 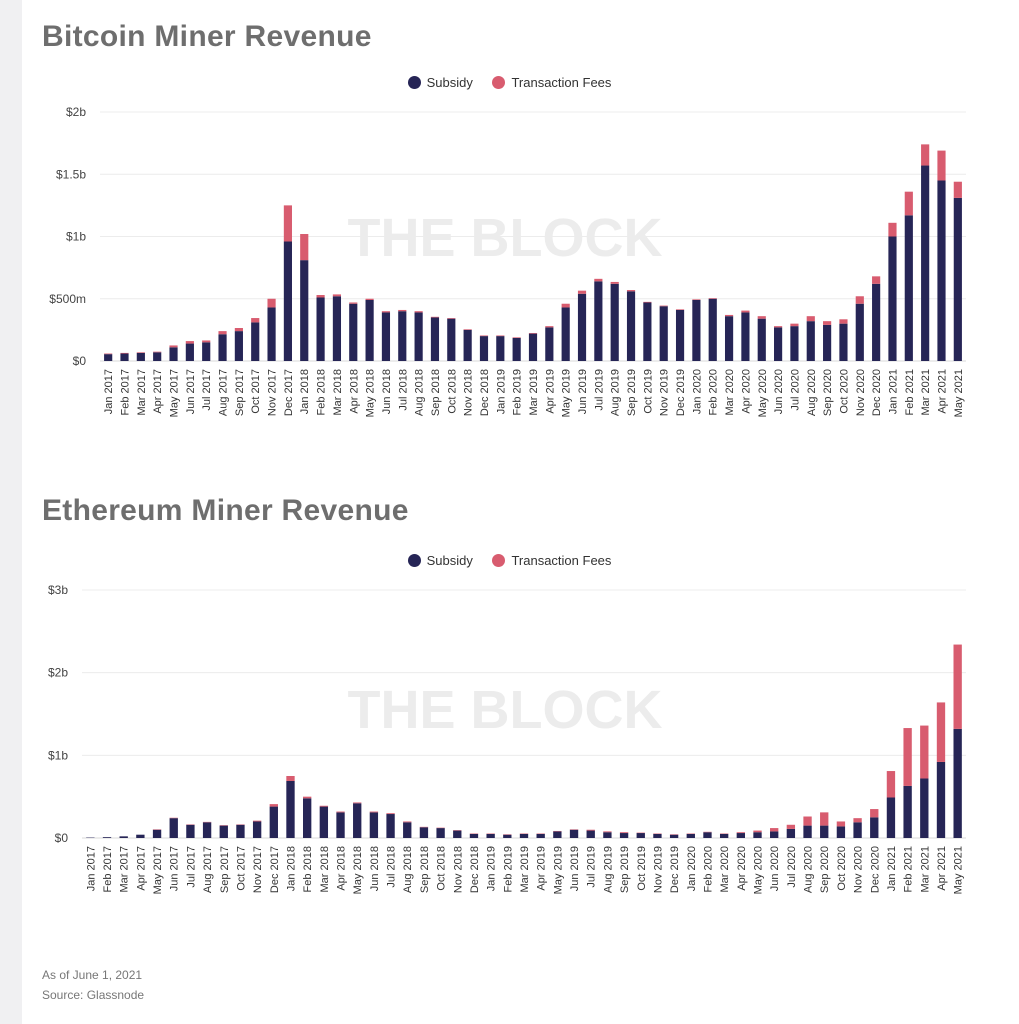 I want to click on eth-xtick-label: Apr 2018, so click(x=342, y=868).